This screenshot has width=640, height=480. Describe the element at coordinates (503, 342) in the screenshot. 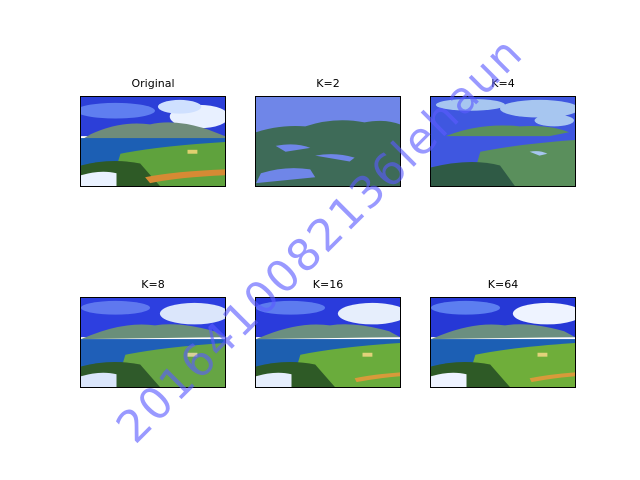

I see `image-panel-k64` at that location.